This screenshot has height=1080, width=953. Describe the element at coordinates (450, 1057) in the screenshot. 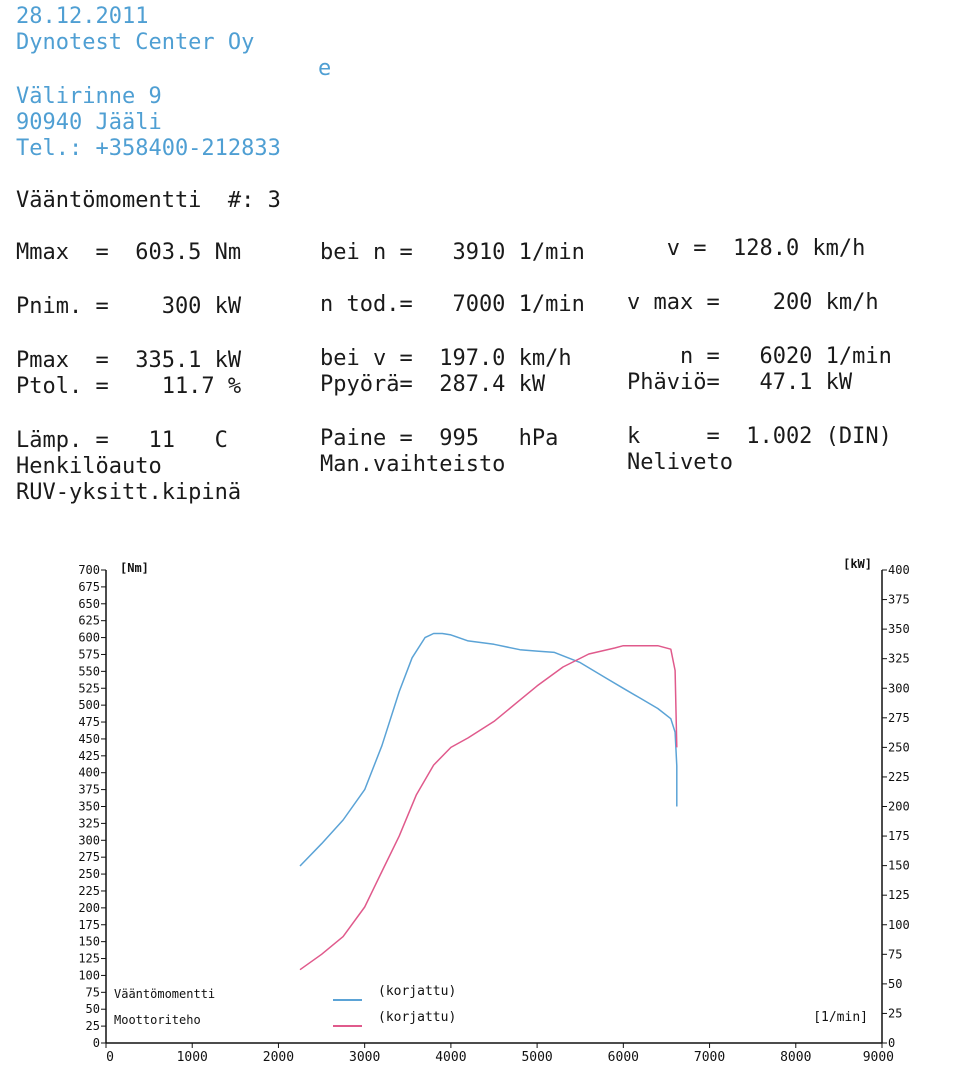

I see `x-tick-label: 4000` at that location.